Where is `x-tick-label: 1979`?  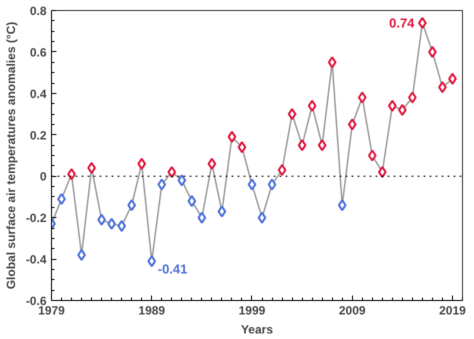
x-tick-label: 1979 is located at coordinates (52, 311).